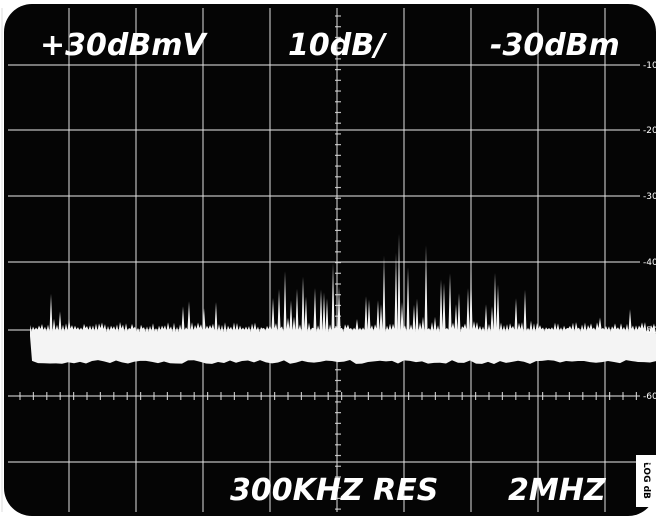 The width and height of the screenshot is (660, 520). What do you see at coordinates (650, 331) in the screenshot?
I see `scale-label: -50` at bounding box center [650, 331].